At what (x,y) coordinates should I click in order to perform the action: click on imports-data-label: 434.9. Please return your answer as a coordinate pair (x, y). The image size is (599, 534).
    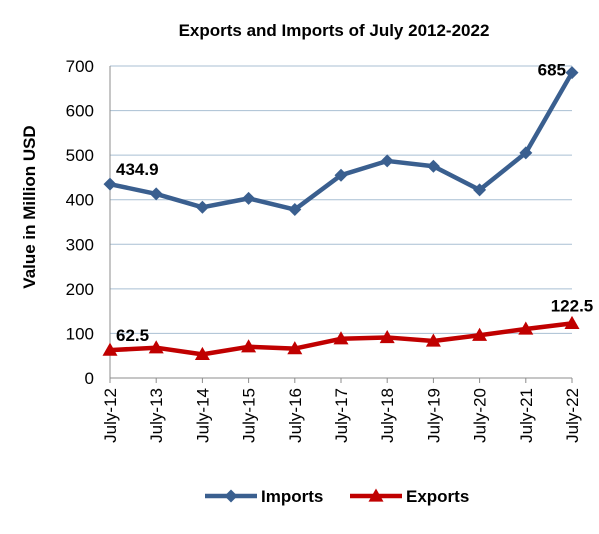
    Looking at the image, I should click on (137, 169).